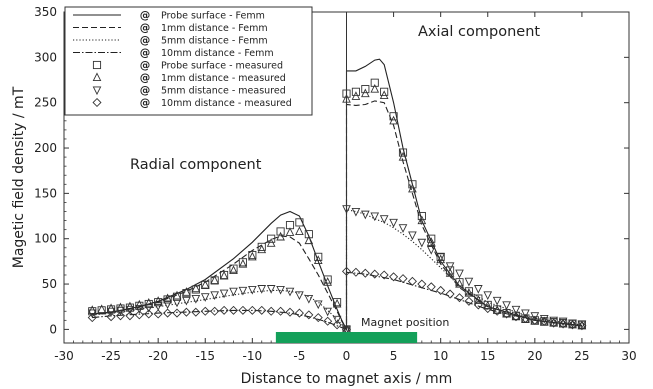  Describe the element at coordinates (346, 337) in the screenshot. I see `magnet-position-bar` at that location.